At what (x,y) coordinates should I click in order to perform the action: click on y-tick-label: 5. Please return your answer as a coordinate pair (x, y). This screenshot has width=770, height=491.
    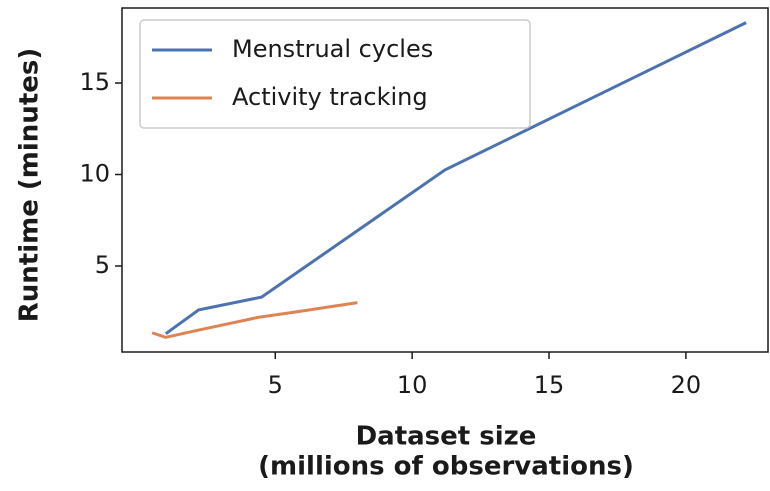
    Looking at the image, I should click on (102, 265).